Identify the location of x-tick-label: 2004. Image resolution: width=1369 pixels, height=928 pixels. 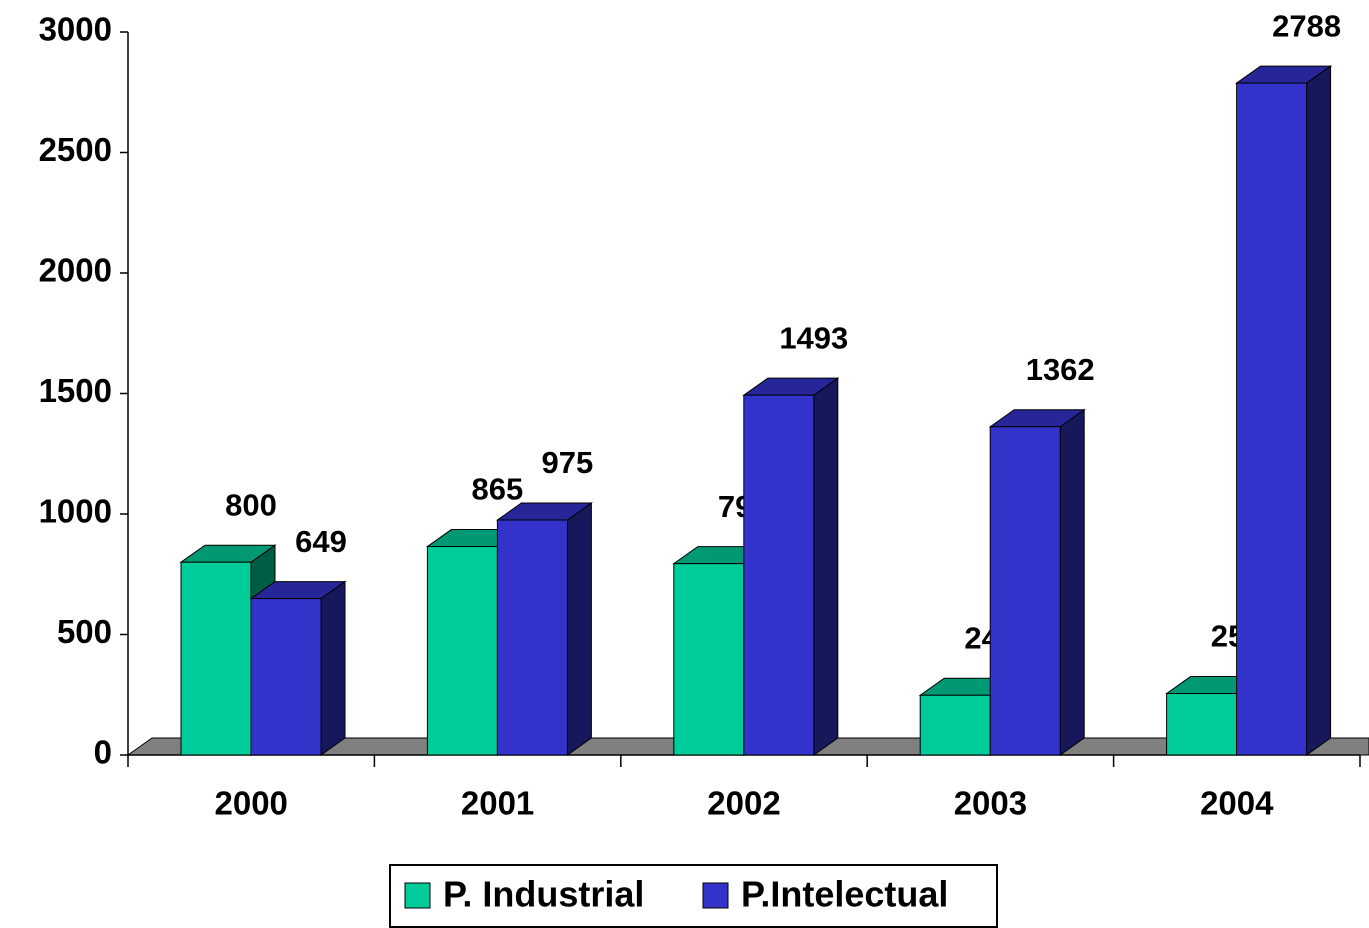
(1237, 803).